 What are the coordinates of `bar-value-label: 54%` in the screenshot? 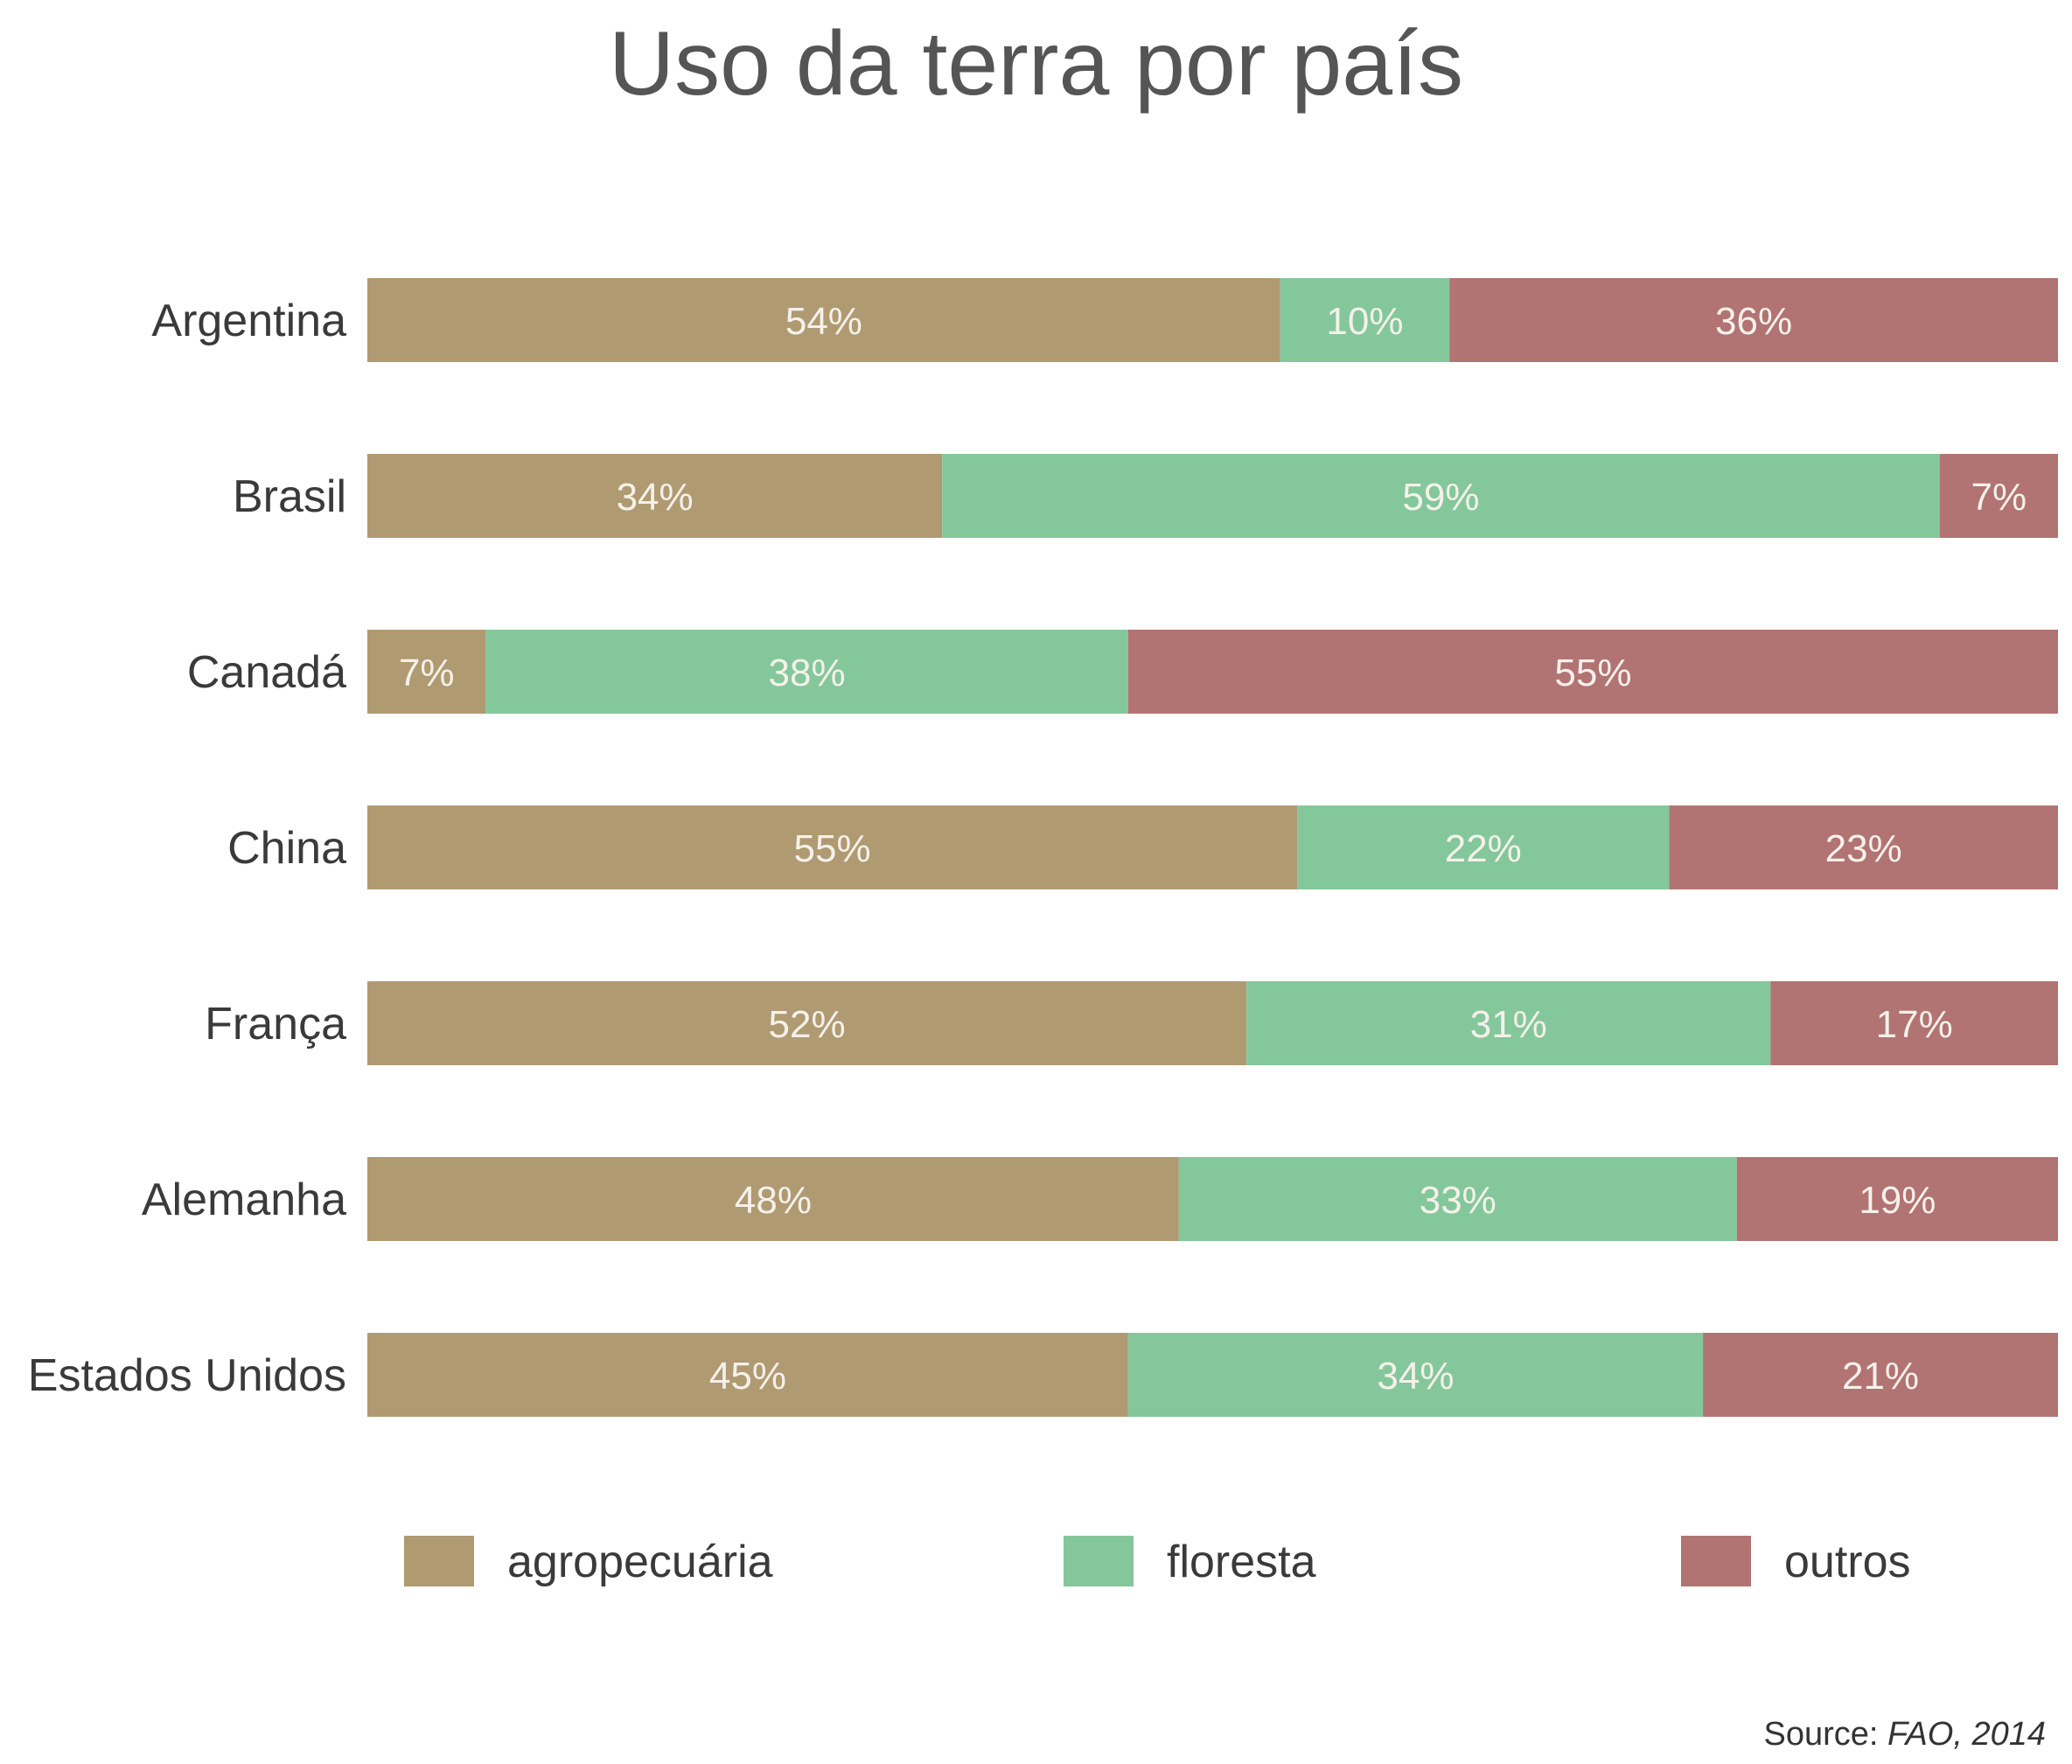 It's located at (823, 321).